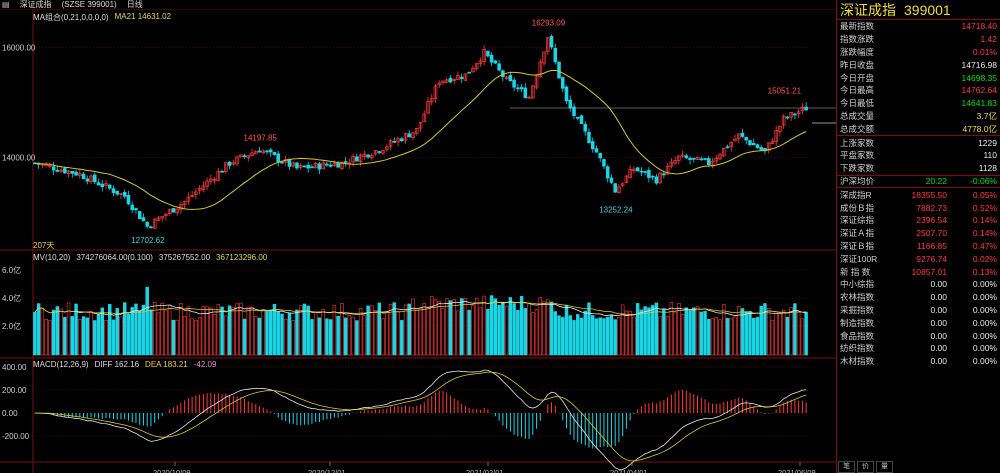 Image resolution: width=1000 pixels, height=473 pixels. What do you see at coordinates (52, 257) in the screenshot?
I see `mv-label: MV(10,20)` at bounding box center [52, 257].